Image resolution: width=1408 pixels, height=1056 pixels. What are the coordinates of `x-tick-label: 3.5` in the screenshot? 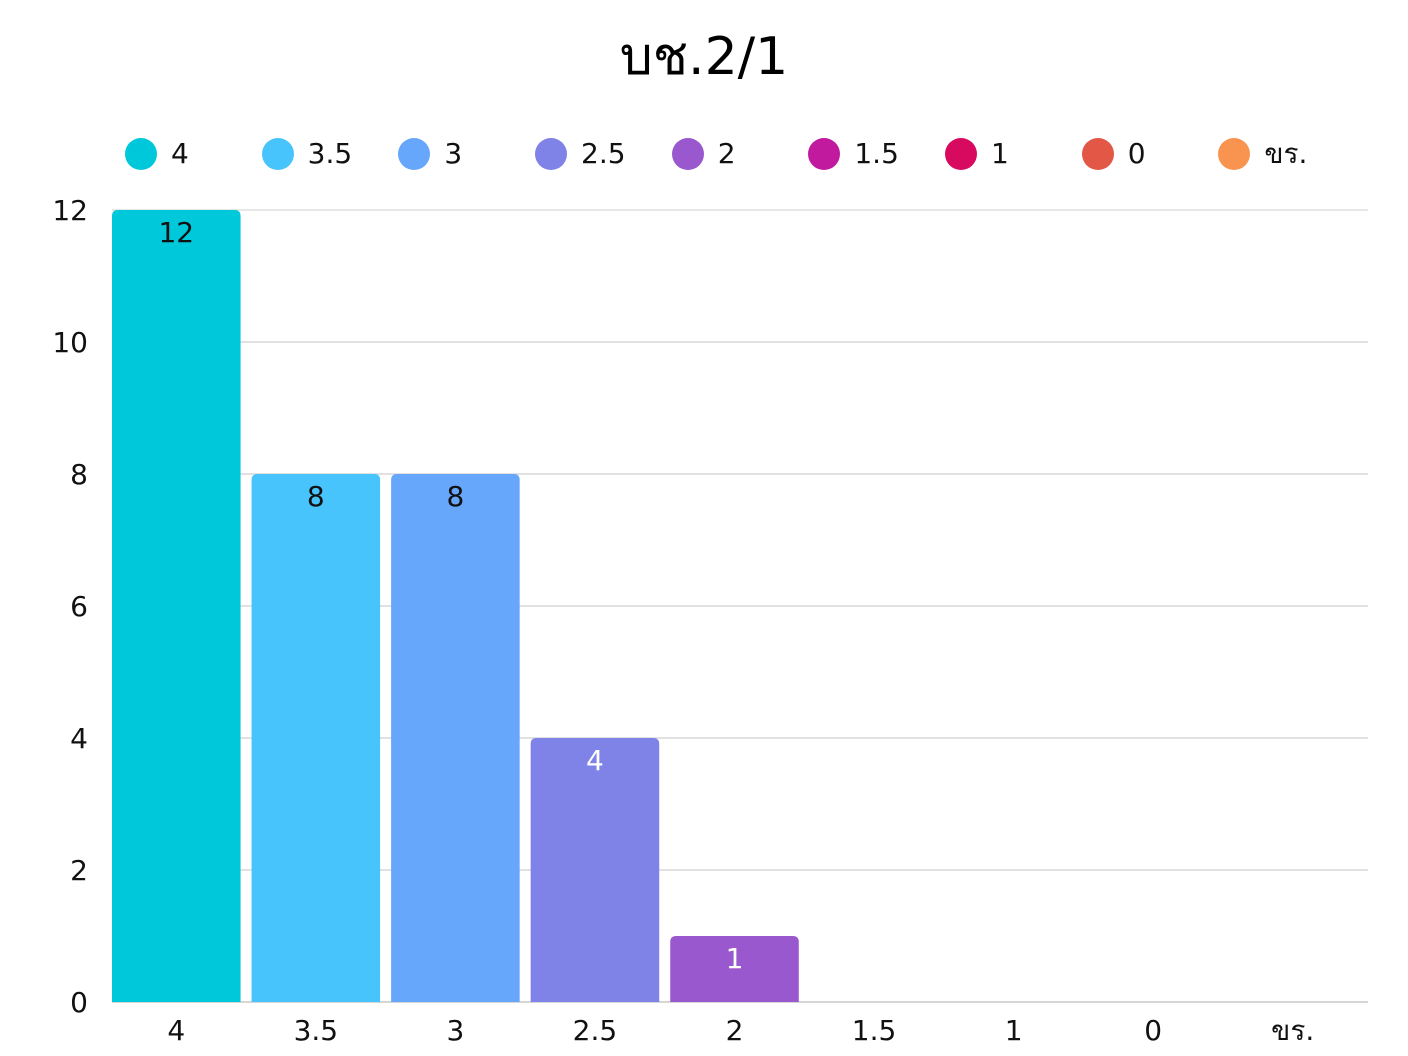 It's located at (316, 1030).